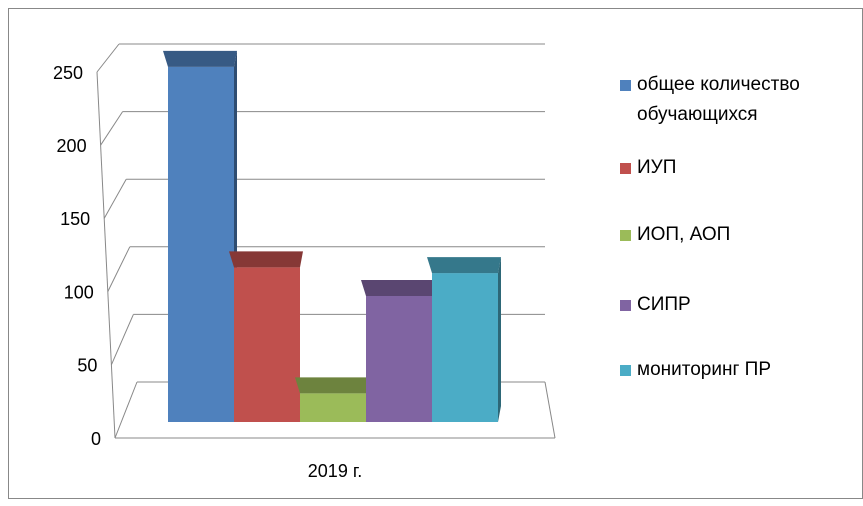 The image size is (863, 506). Describe the element at coordinates (106, 255) in the screenshot. I see `y-axis` at that location.